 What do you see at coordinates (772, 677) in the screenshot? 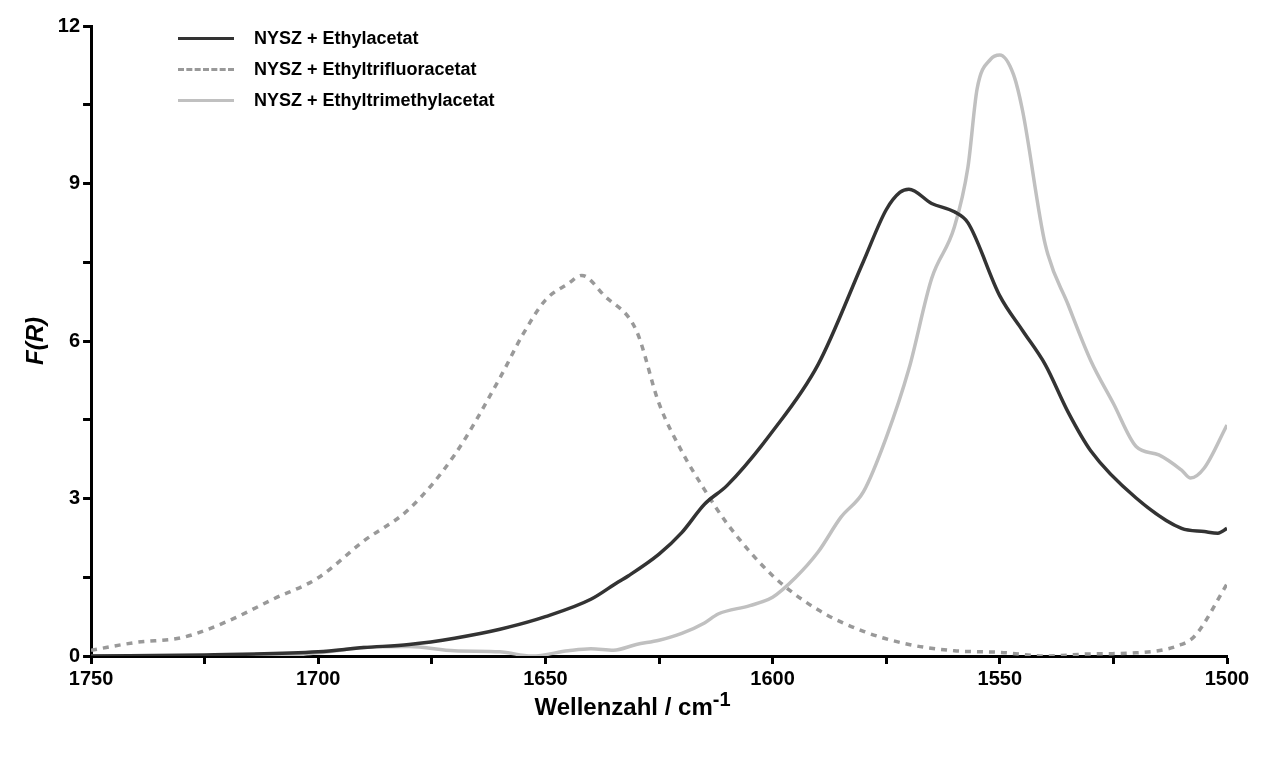
I see `x-tick-label: 1600` at bounding box center [772, 677].